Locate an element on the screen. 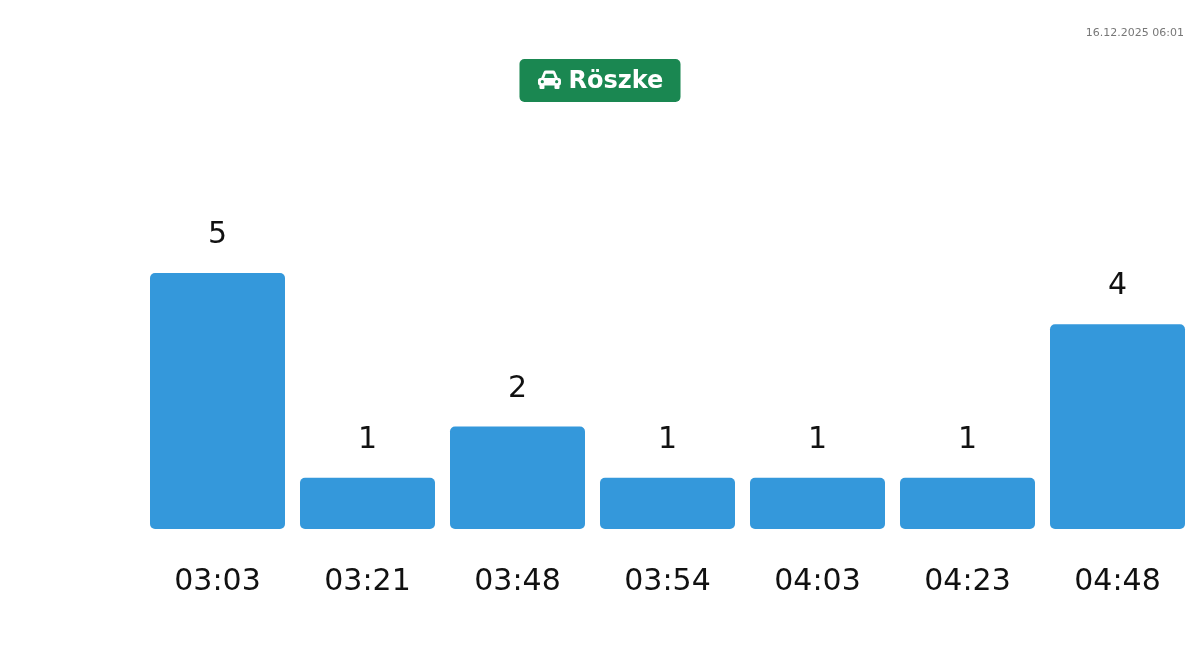  x-tick-label: 03:21 is located at coordinates (367, 579).